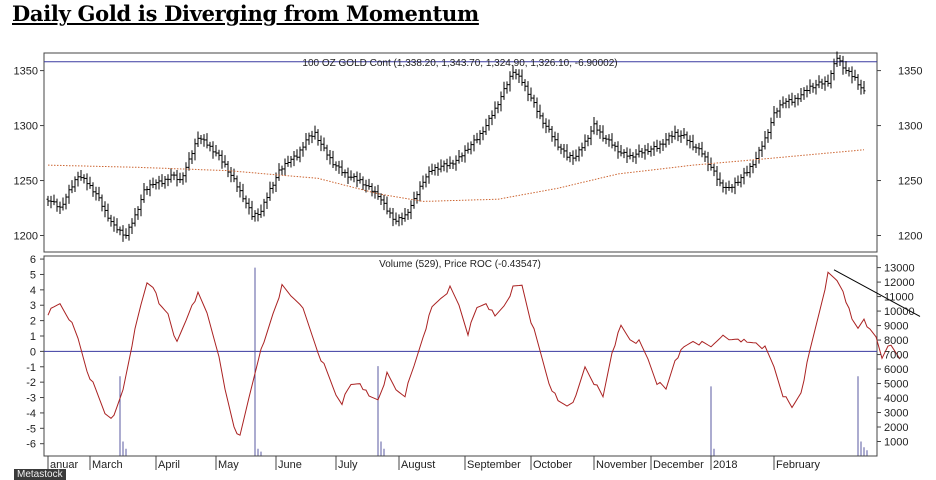 This screenshot has height=480, width=936. Describe the element at coordinates (552, 465) in the screenshot. I see `month-label: October` at that location.